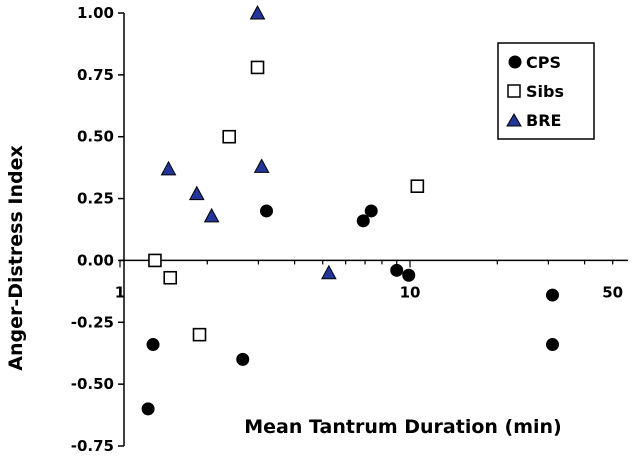  What do you see at coordinates (120, 292) in the screenshot?
I see `x-tick-label: 1` at bounding box center [120, 292].